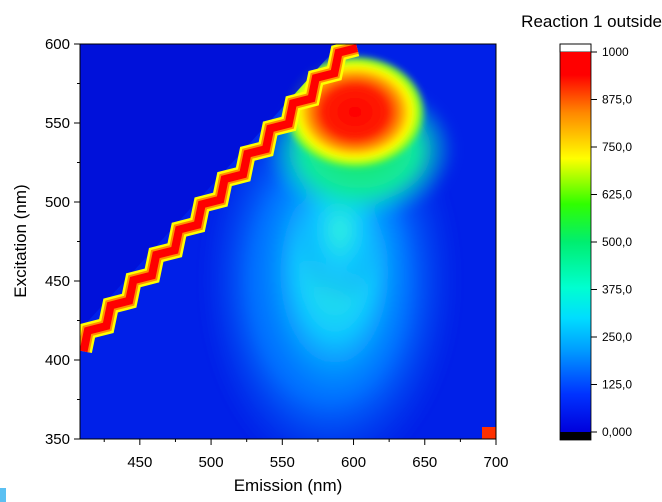  What do you see at coordinates (62, 242) in the screenshot?
I see `y-axis-ticks: 350 400 450 500 550 600` at bounding box center [62, 242].